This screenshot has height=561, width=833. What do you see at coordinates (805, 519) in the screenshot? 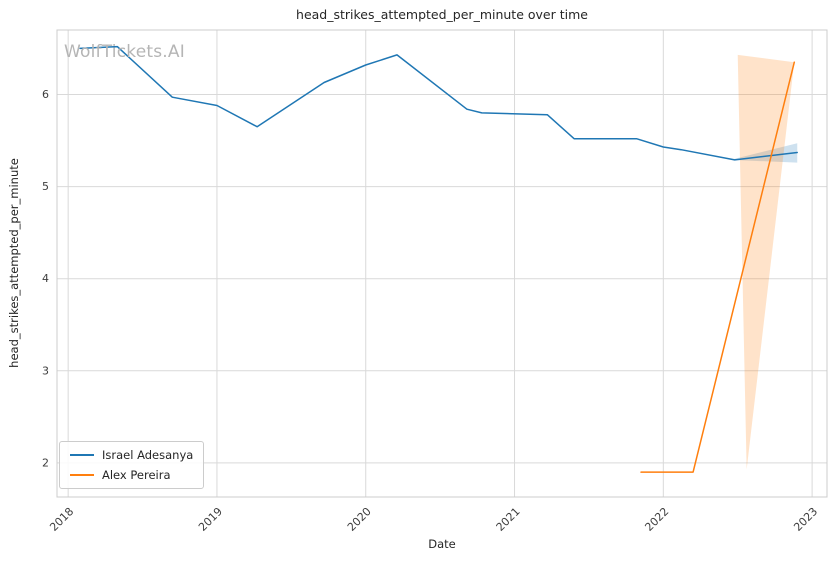
I see `x-tick-label: 2023` at bounding box center [805, 519].